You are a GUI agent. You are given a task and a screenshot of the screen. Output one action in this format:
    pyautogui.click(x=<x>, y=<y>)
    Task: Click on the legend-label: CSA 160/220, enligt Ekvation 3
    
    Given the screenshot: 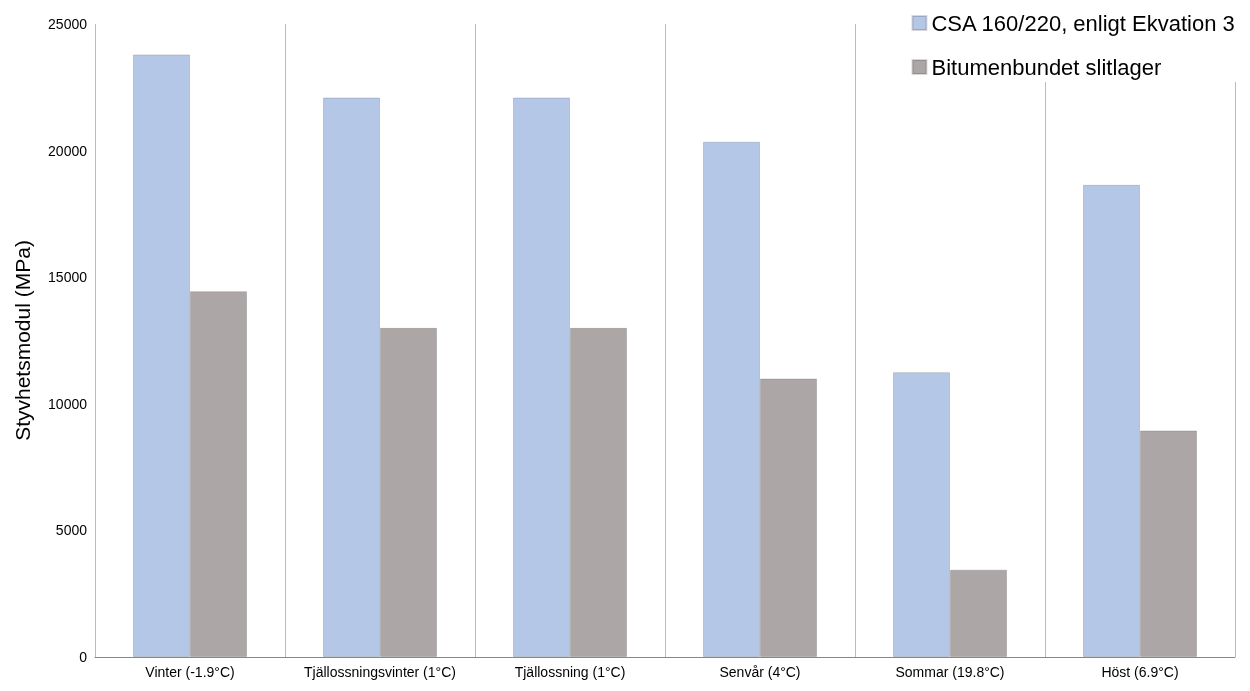 What is the action you would take?
    pyautogui.click(x=1083, y=23)
    